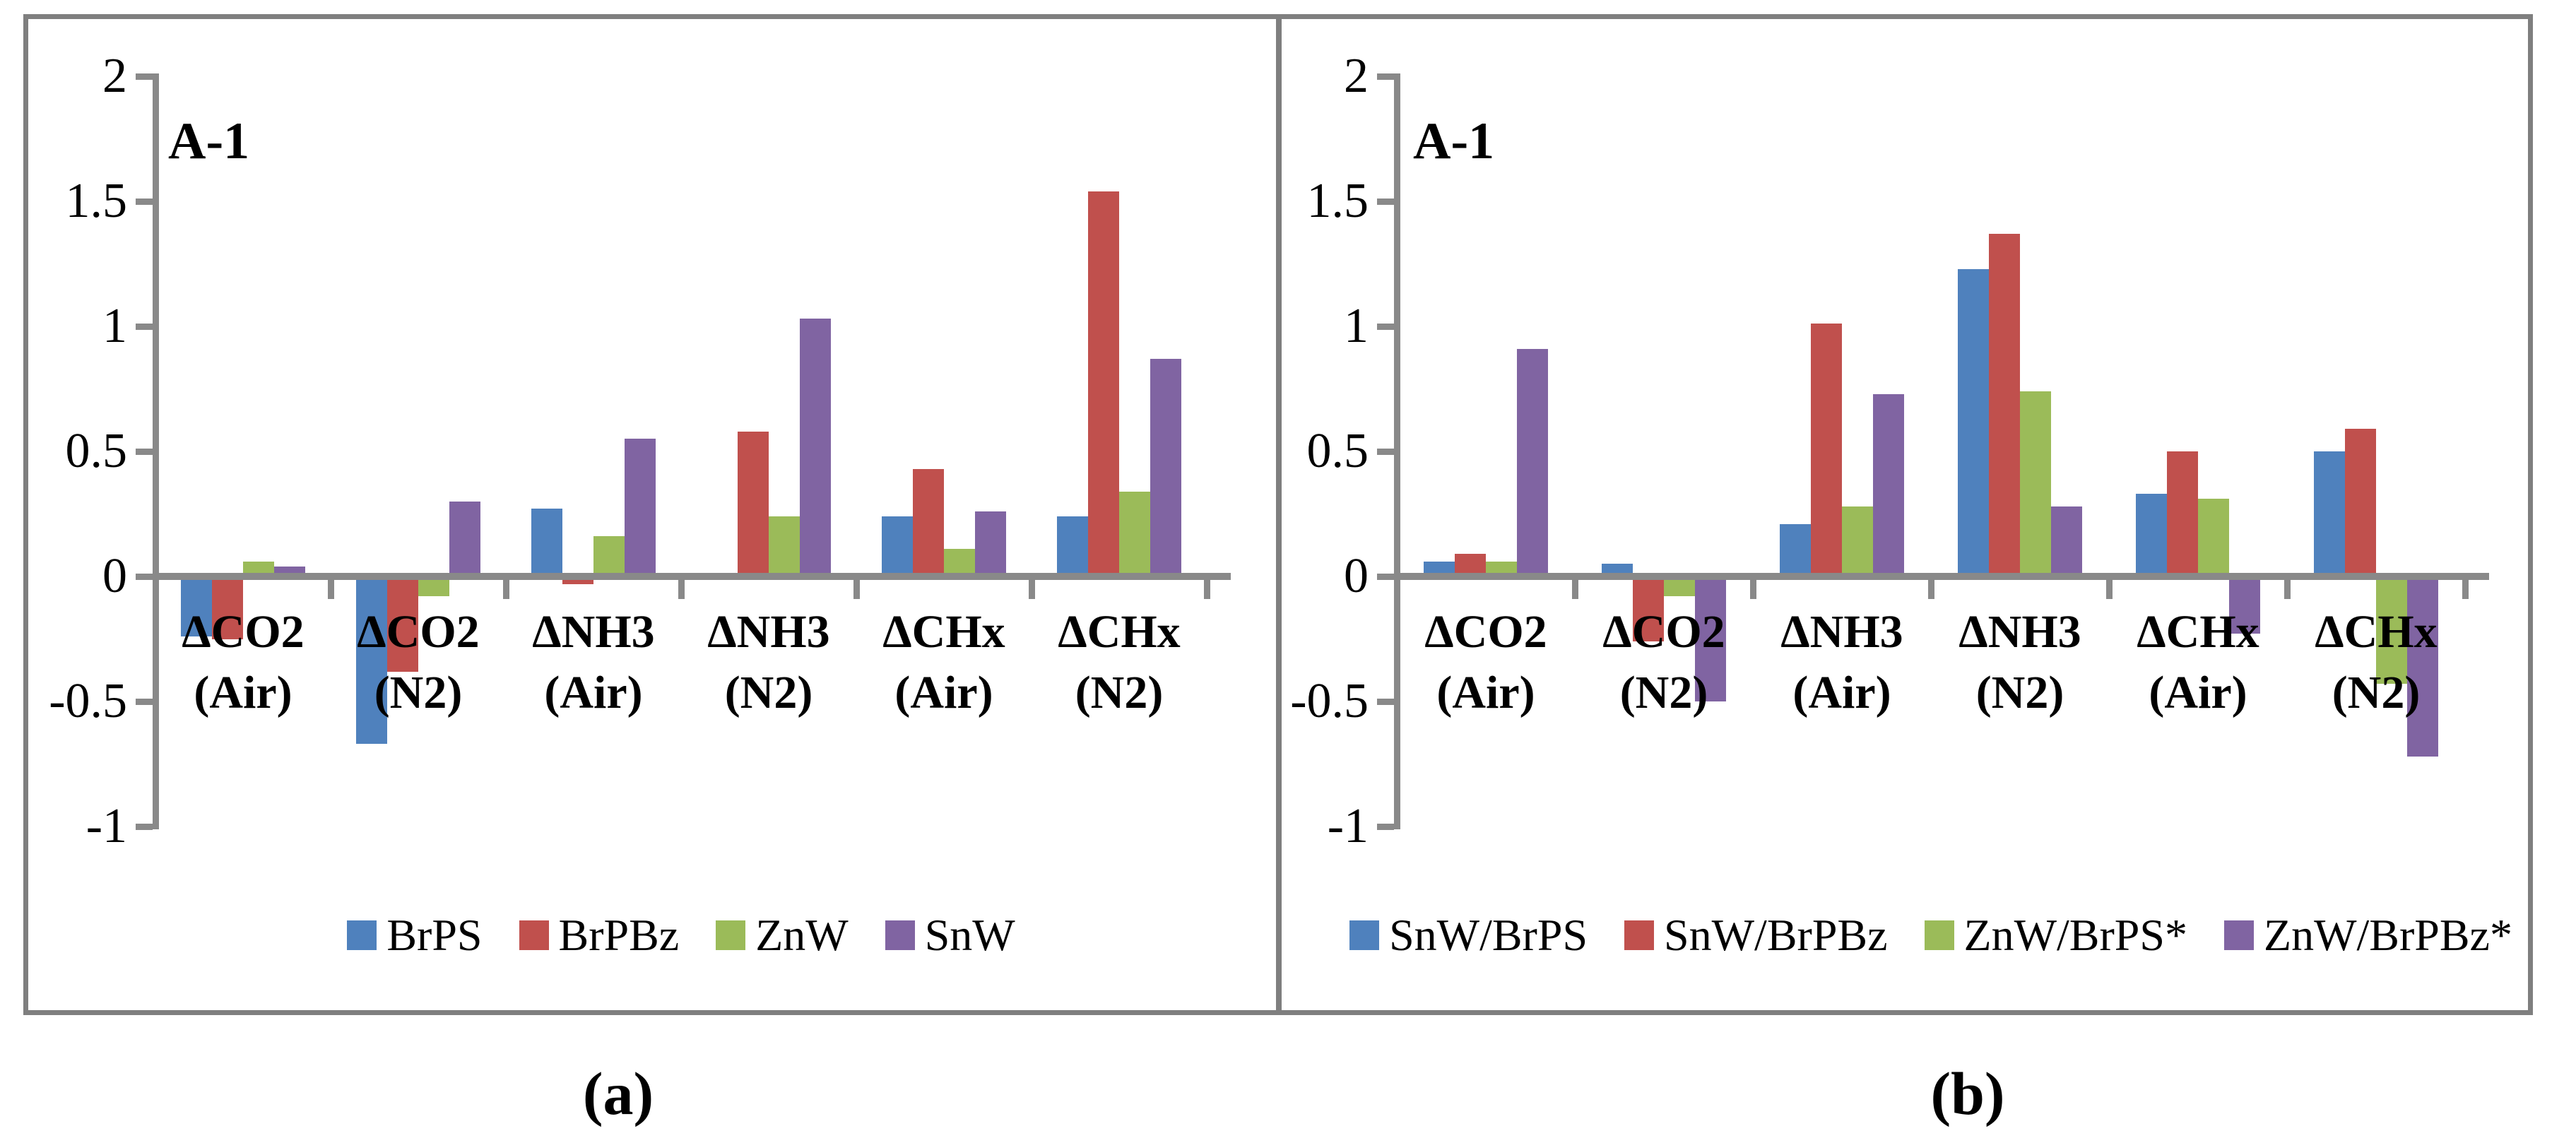  What do you see at coordinates (1888, 484) in the screenshot?
I see `bar-ZnW/BrPBz*-2` at bounding box center [1888, 484].